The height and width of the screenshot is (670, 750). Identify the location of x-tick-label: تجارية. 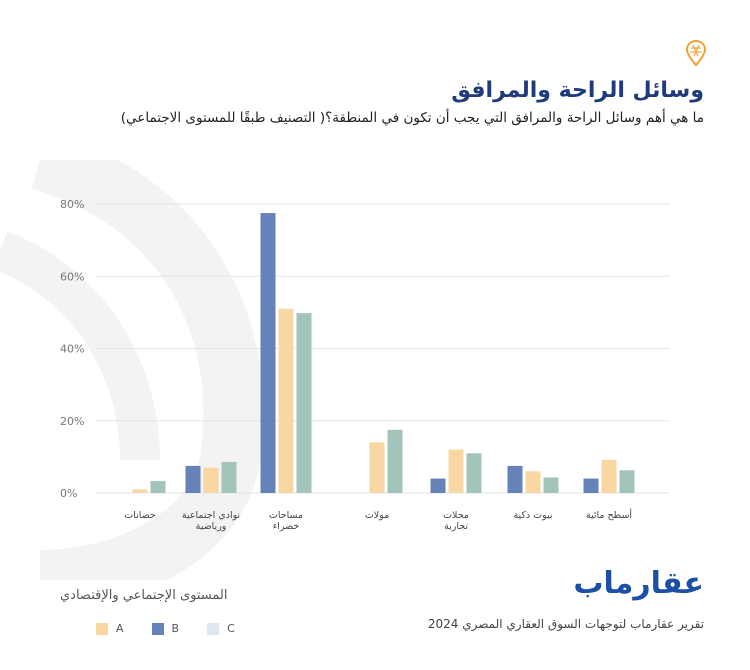
(456, 526).